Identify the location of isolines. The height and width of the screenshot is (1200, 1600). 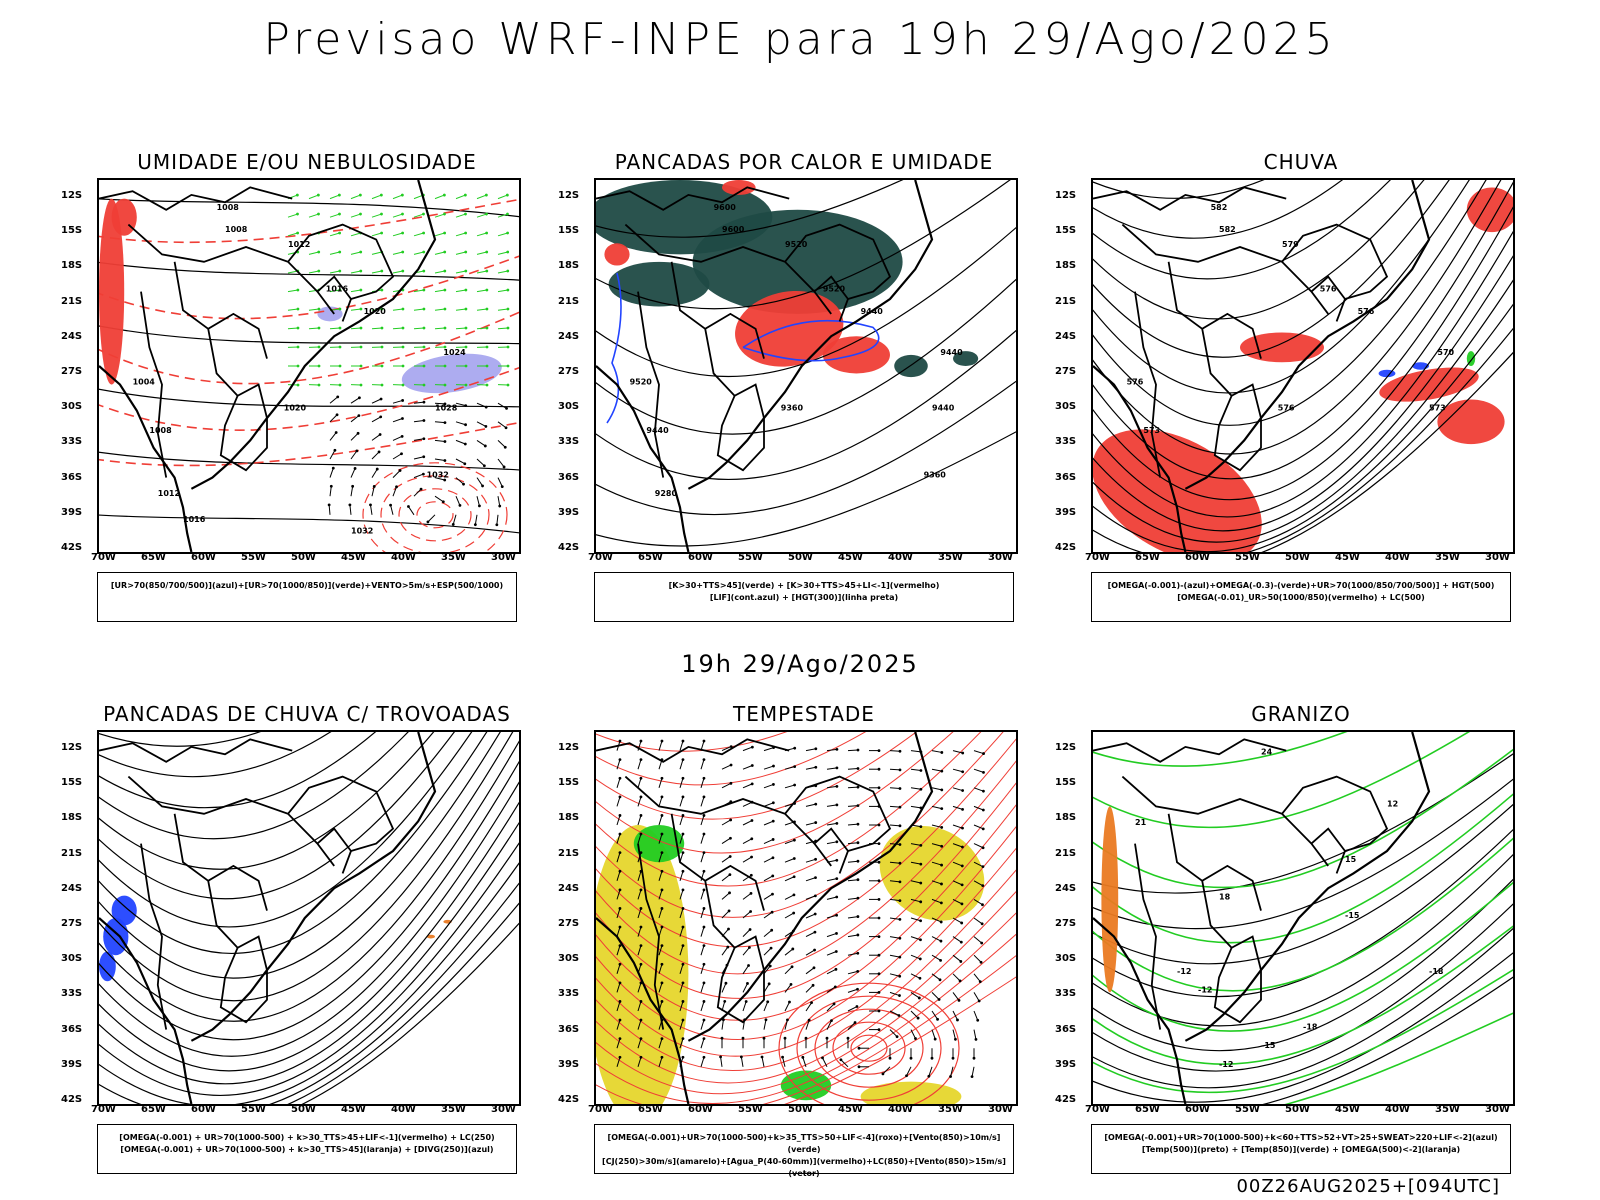
(309, 918).